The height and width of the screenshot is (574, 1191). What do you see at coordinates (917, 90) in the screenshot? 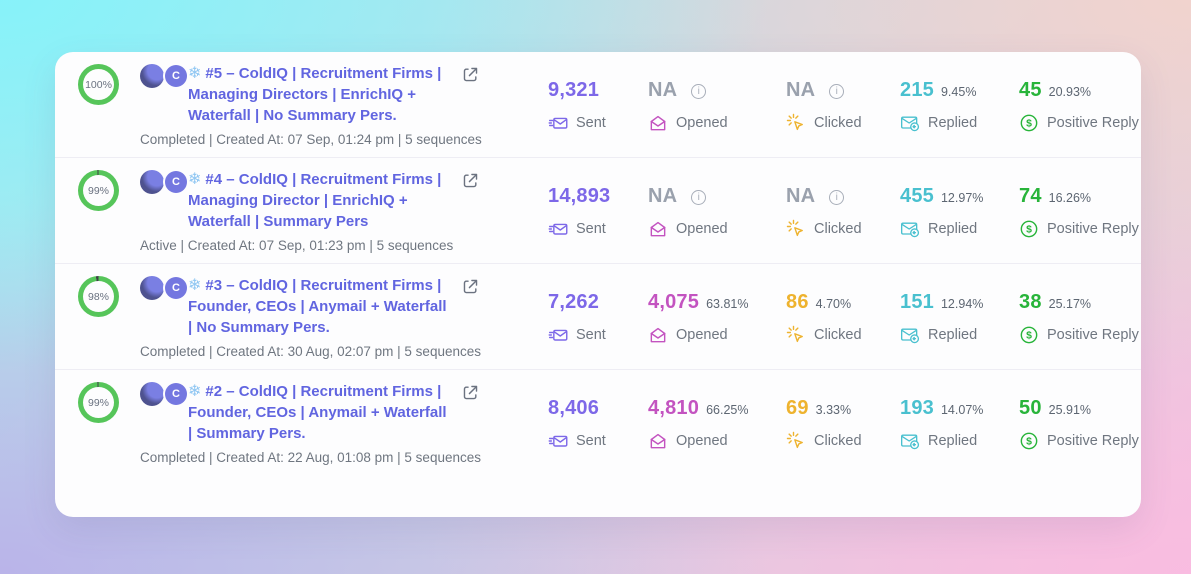
I see `replied-value: 215` at bounding box center [917, 90].